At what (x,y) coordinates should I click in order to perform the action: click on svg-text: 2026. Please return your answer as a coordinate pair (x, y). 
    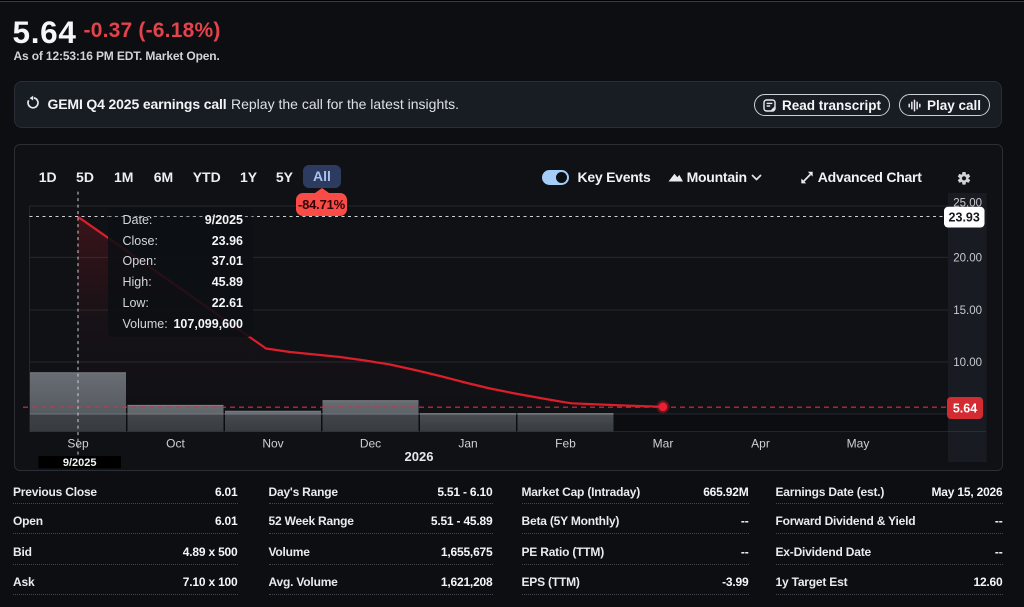
    Looking at the image, I should click on (419, 456).